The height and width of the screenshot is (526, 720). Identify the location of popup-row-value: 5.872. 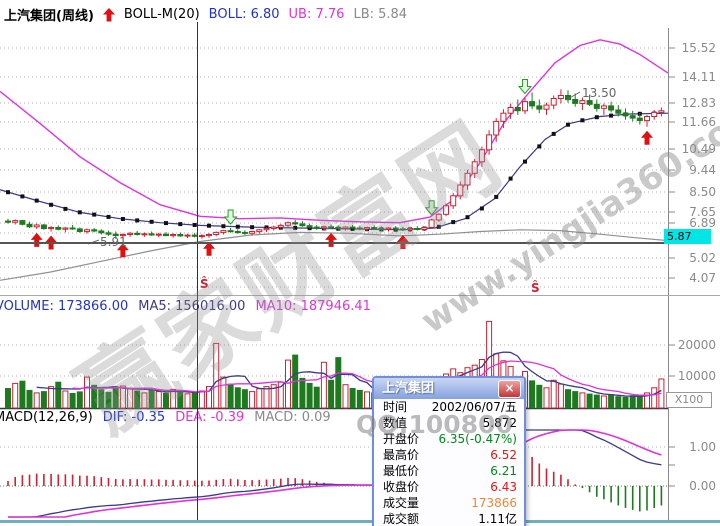
(499, 423).